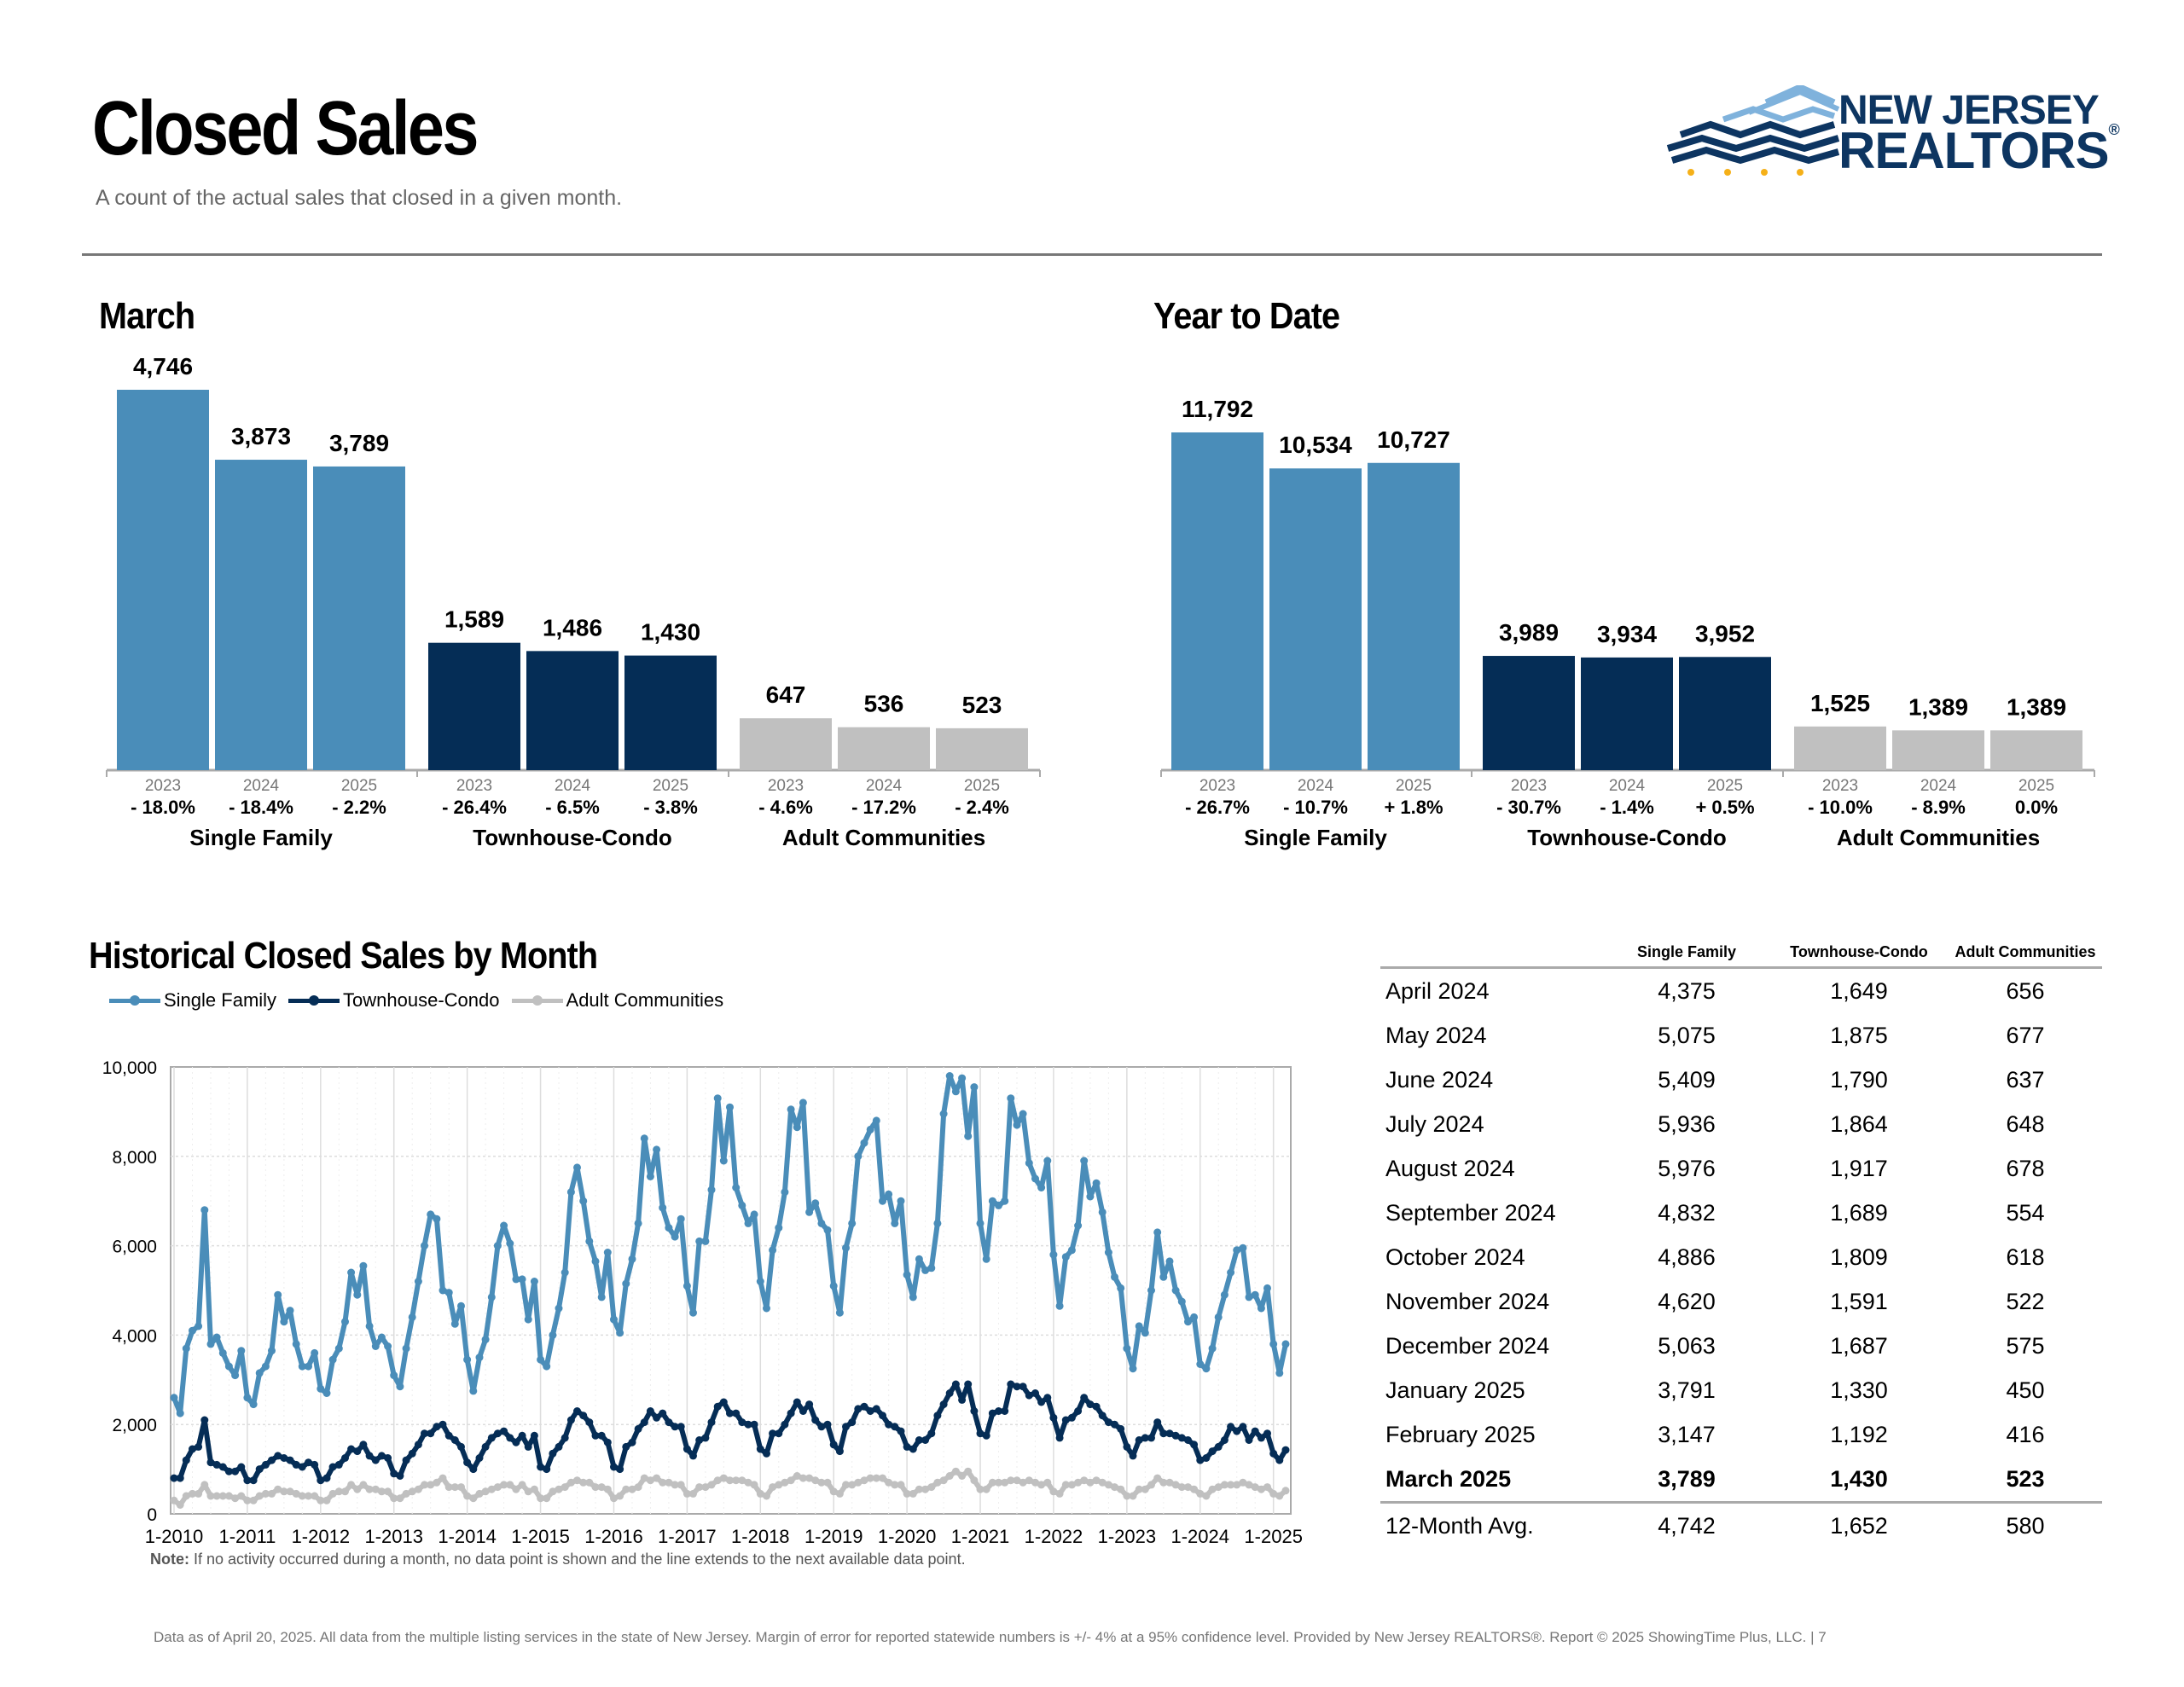  I want to click on table-row: May 2024 5,075 1,875 677, so click(1741, 1036).